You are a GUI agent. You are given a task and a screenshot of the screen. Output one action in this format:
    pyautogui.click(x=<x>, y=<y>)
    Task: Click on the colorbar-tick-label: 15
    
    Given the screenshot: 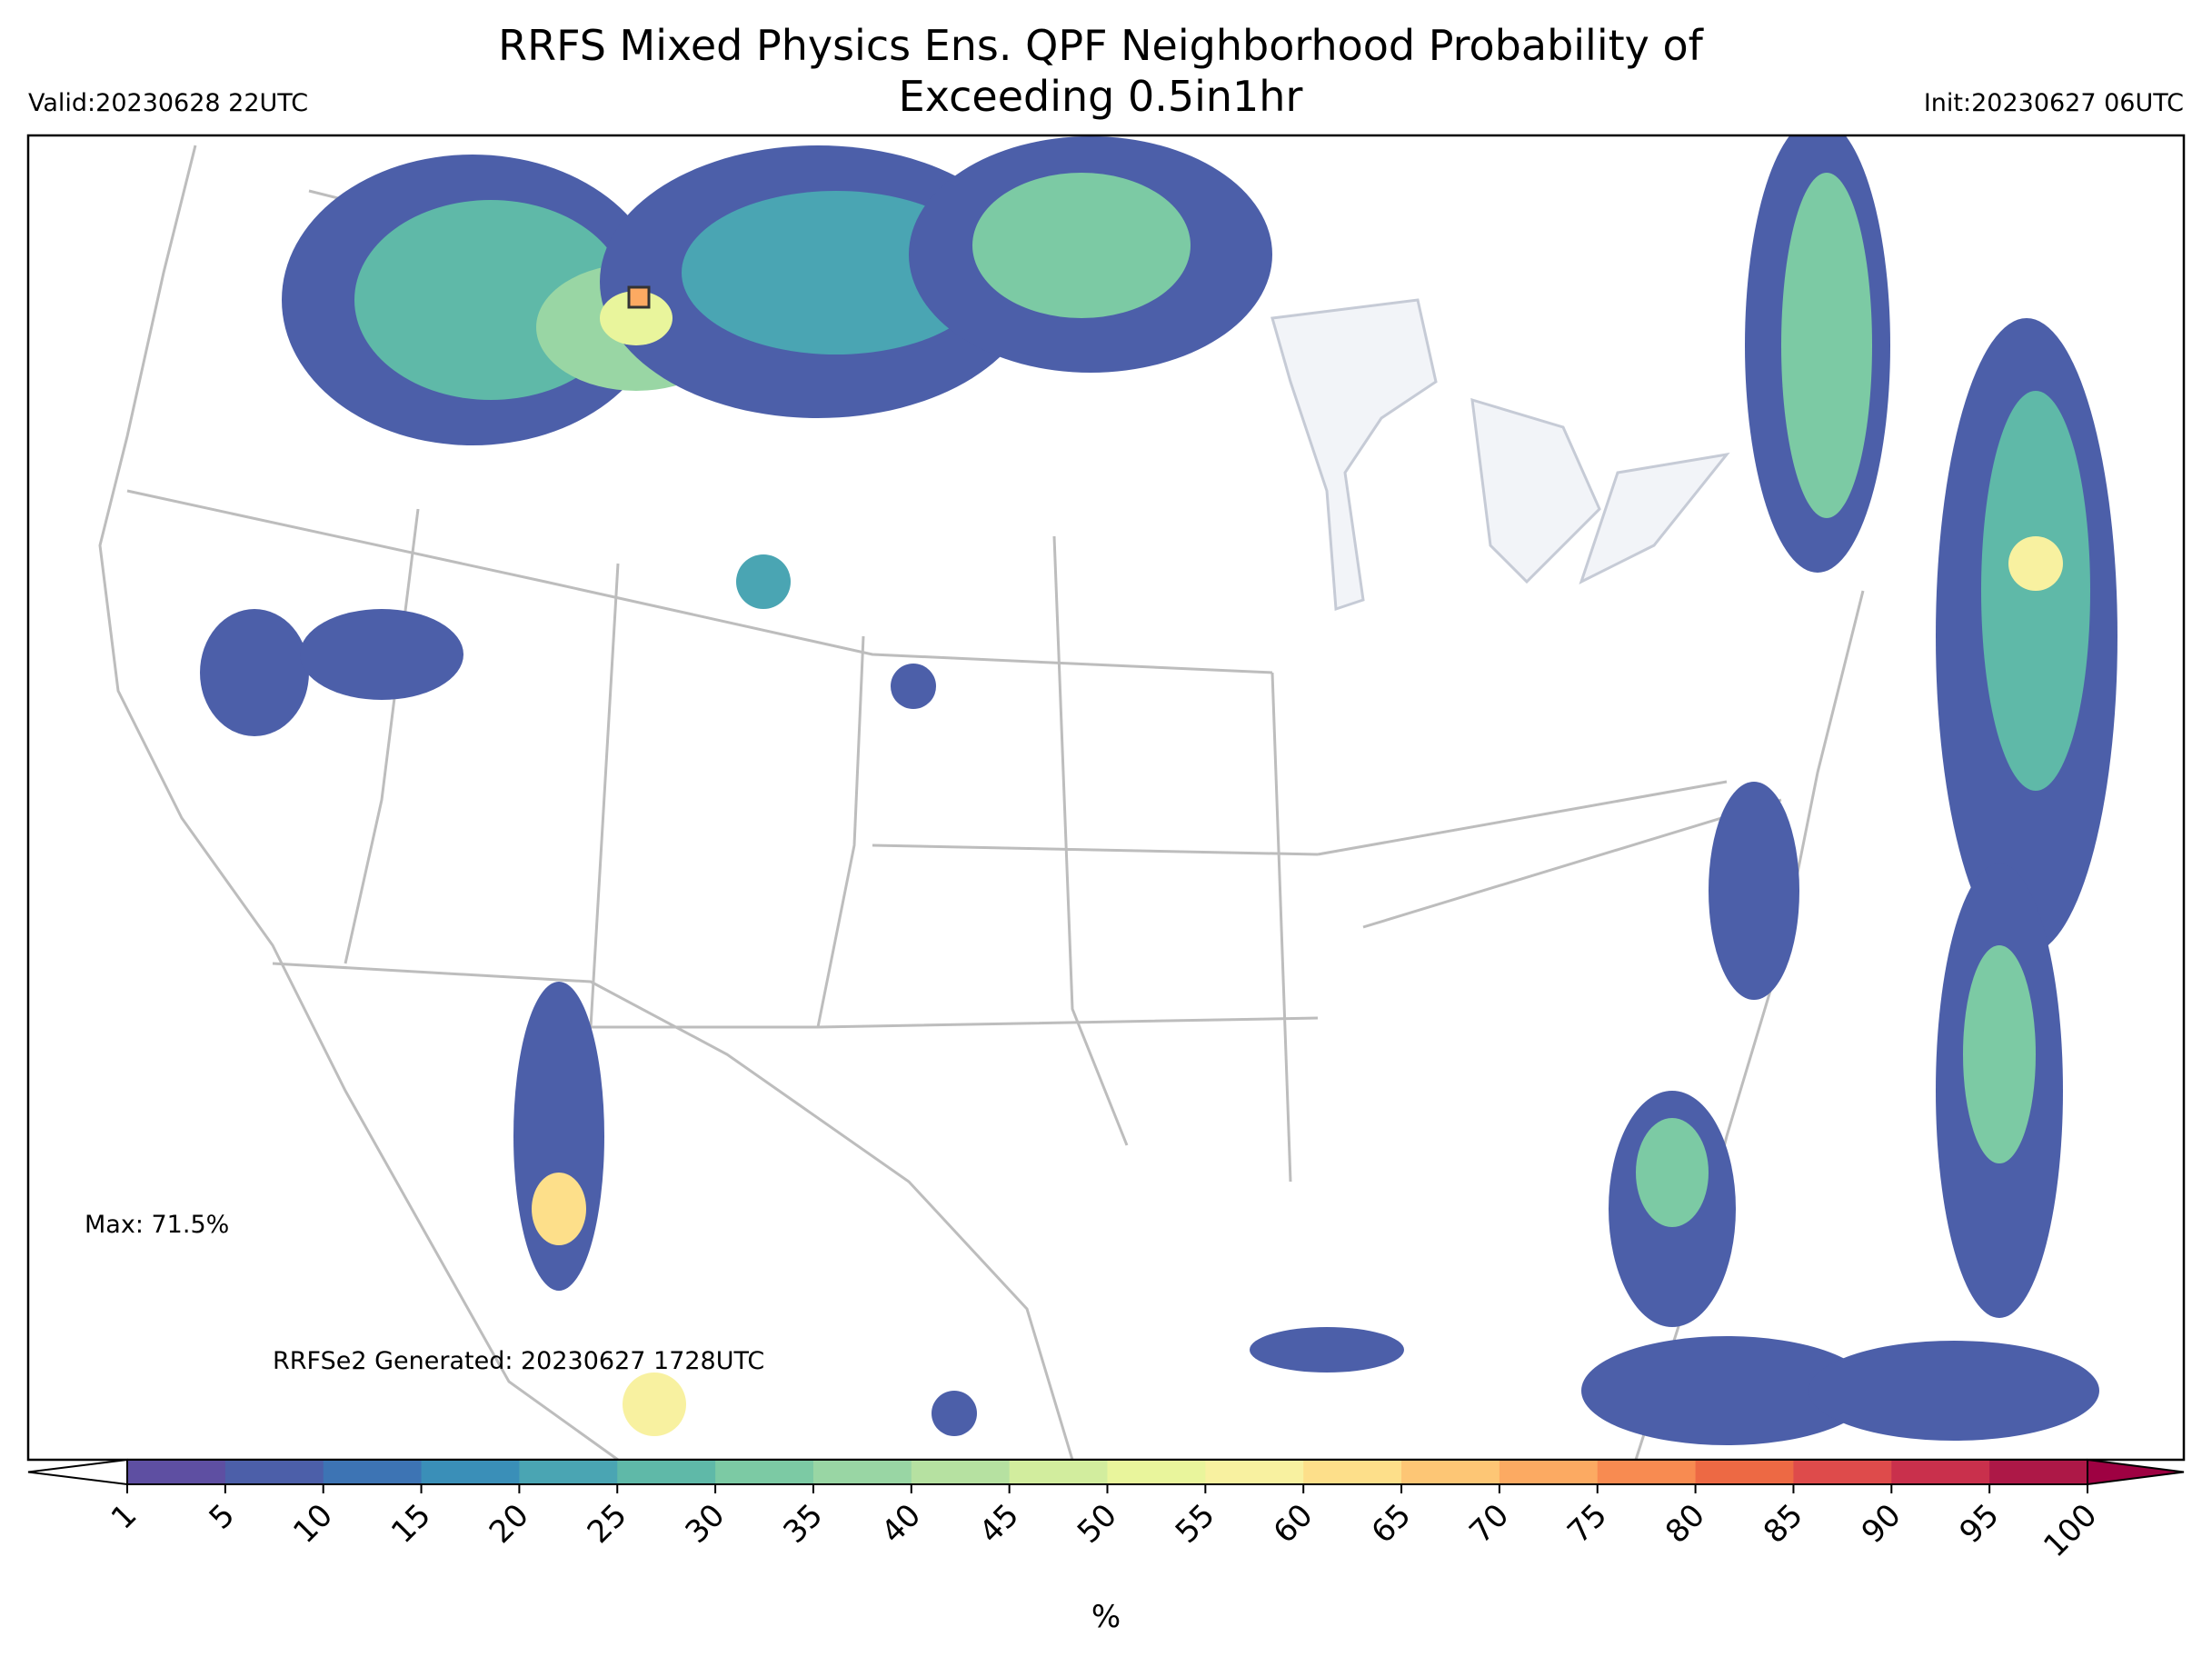 What is the action you would take?
    pyautogui.click(x=411, y=1524)
    